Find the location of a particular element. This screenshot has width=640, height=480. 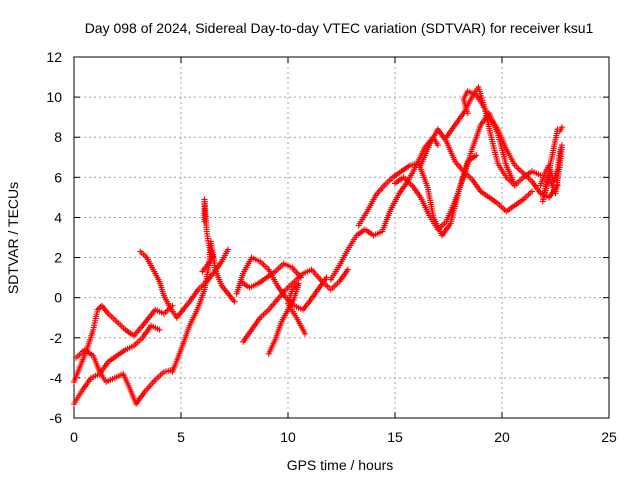

x-tick-label: 20 is located at coordinates (502, 437).